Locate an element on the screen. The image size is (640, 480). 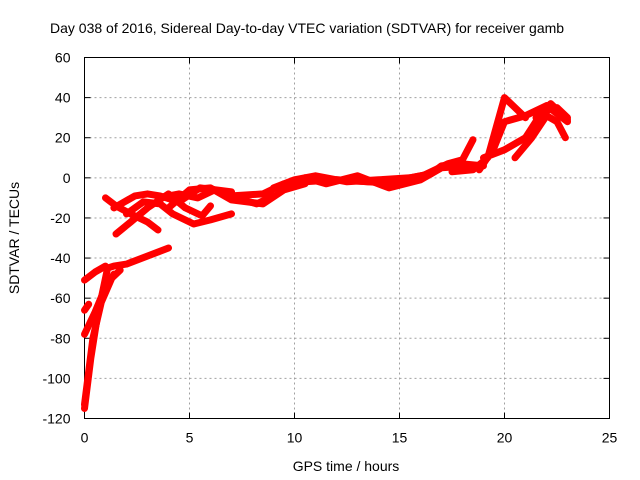
x-tick-label: 25 is located at coordinates (610, 438).